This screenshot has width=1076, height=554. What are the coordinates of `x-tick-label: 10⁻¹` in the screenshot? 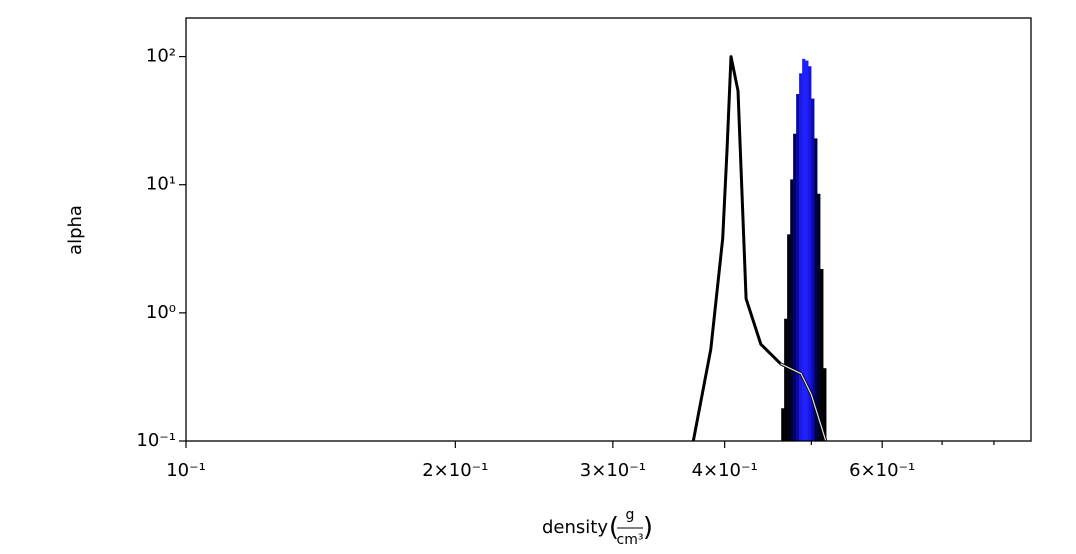 It's located at (186, 470).